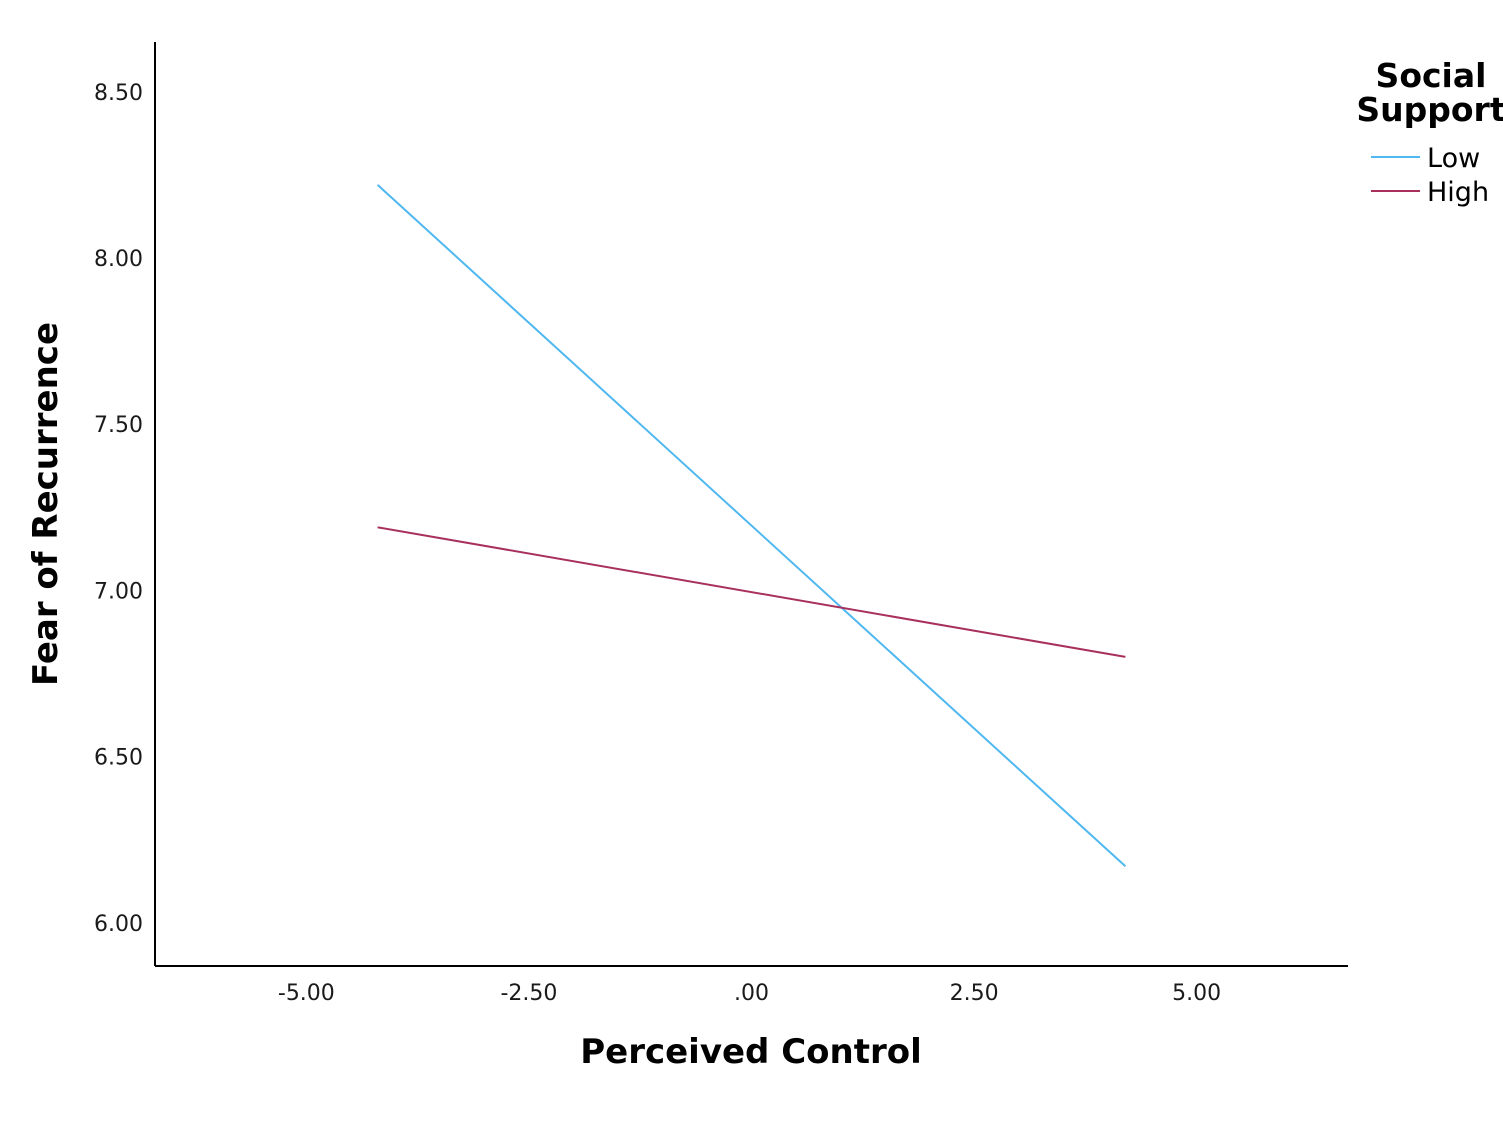  I want to click on x-tick-label: 2.50, so click(974, 993).